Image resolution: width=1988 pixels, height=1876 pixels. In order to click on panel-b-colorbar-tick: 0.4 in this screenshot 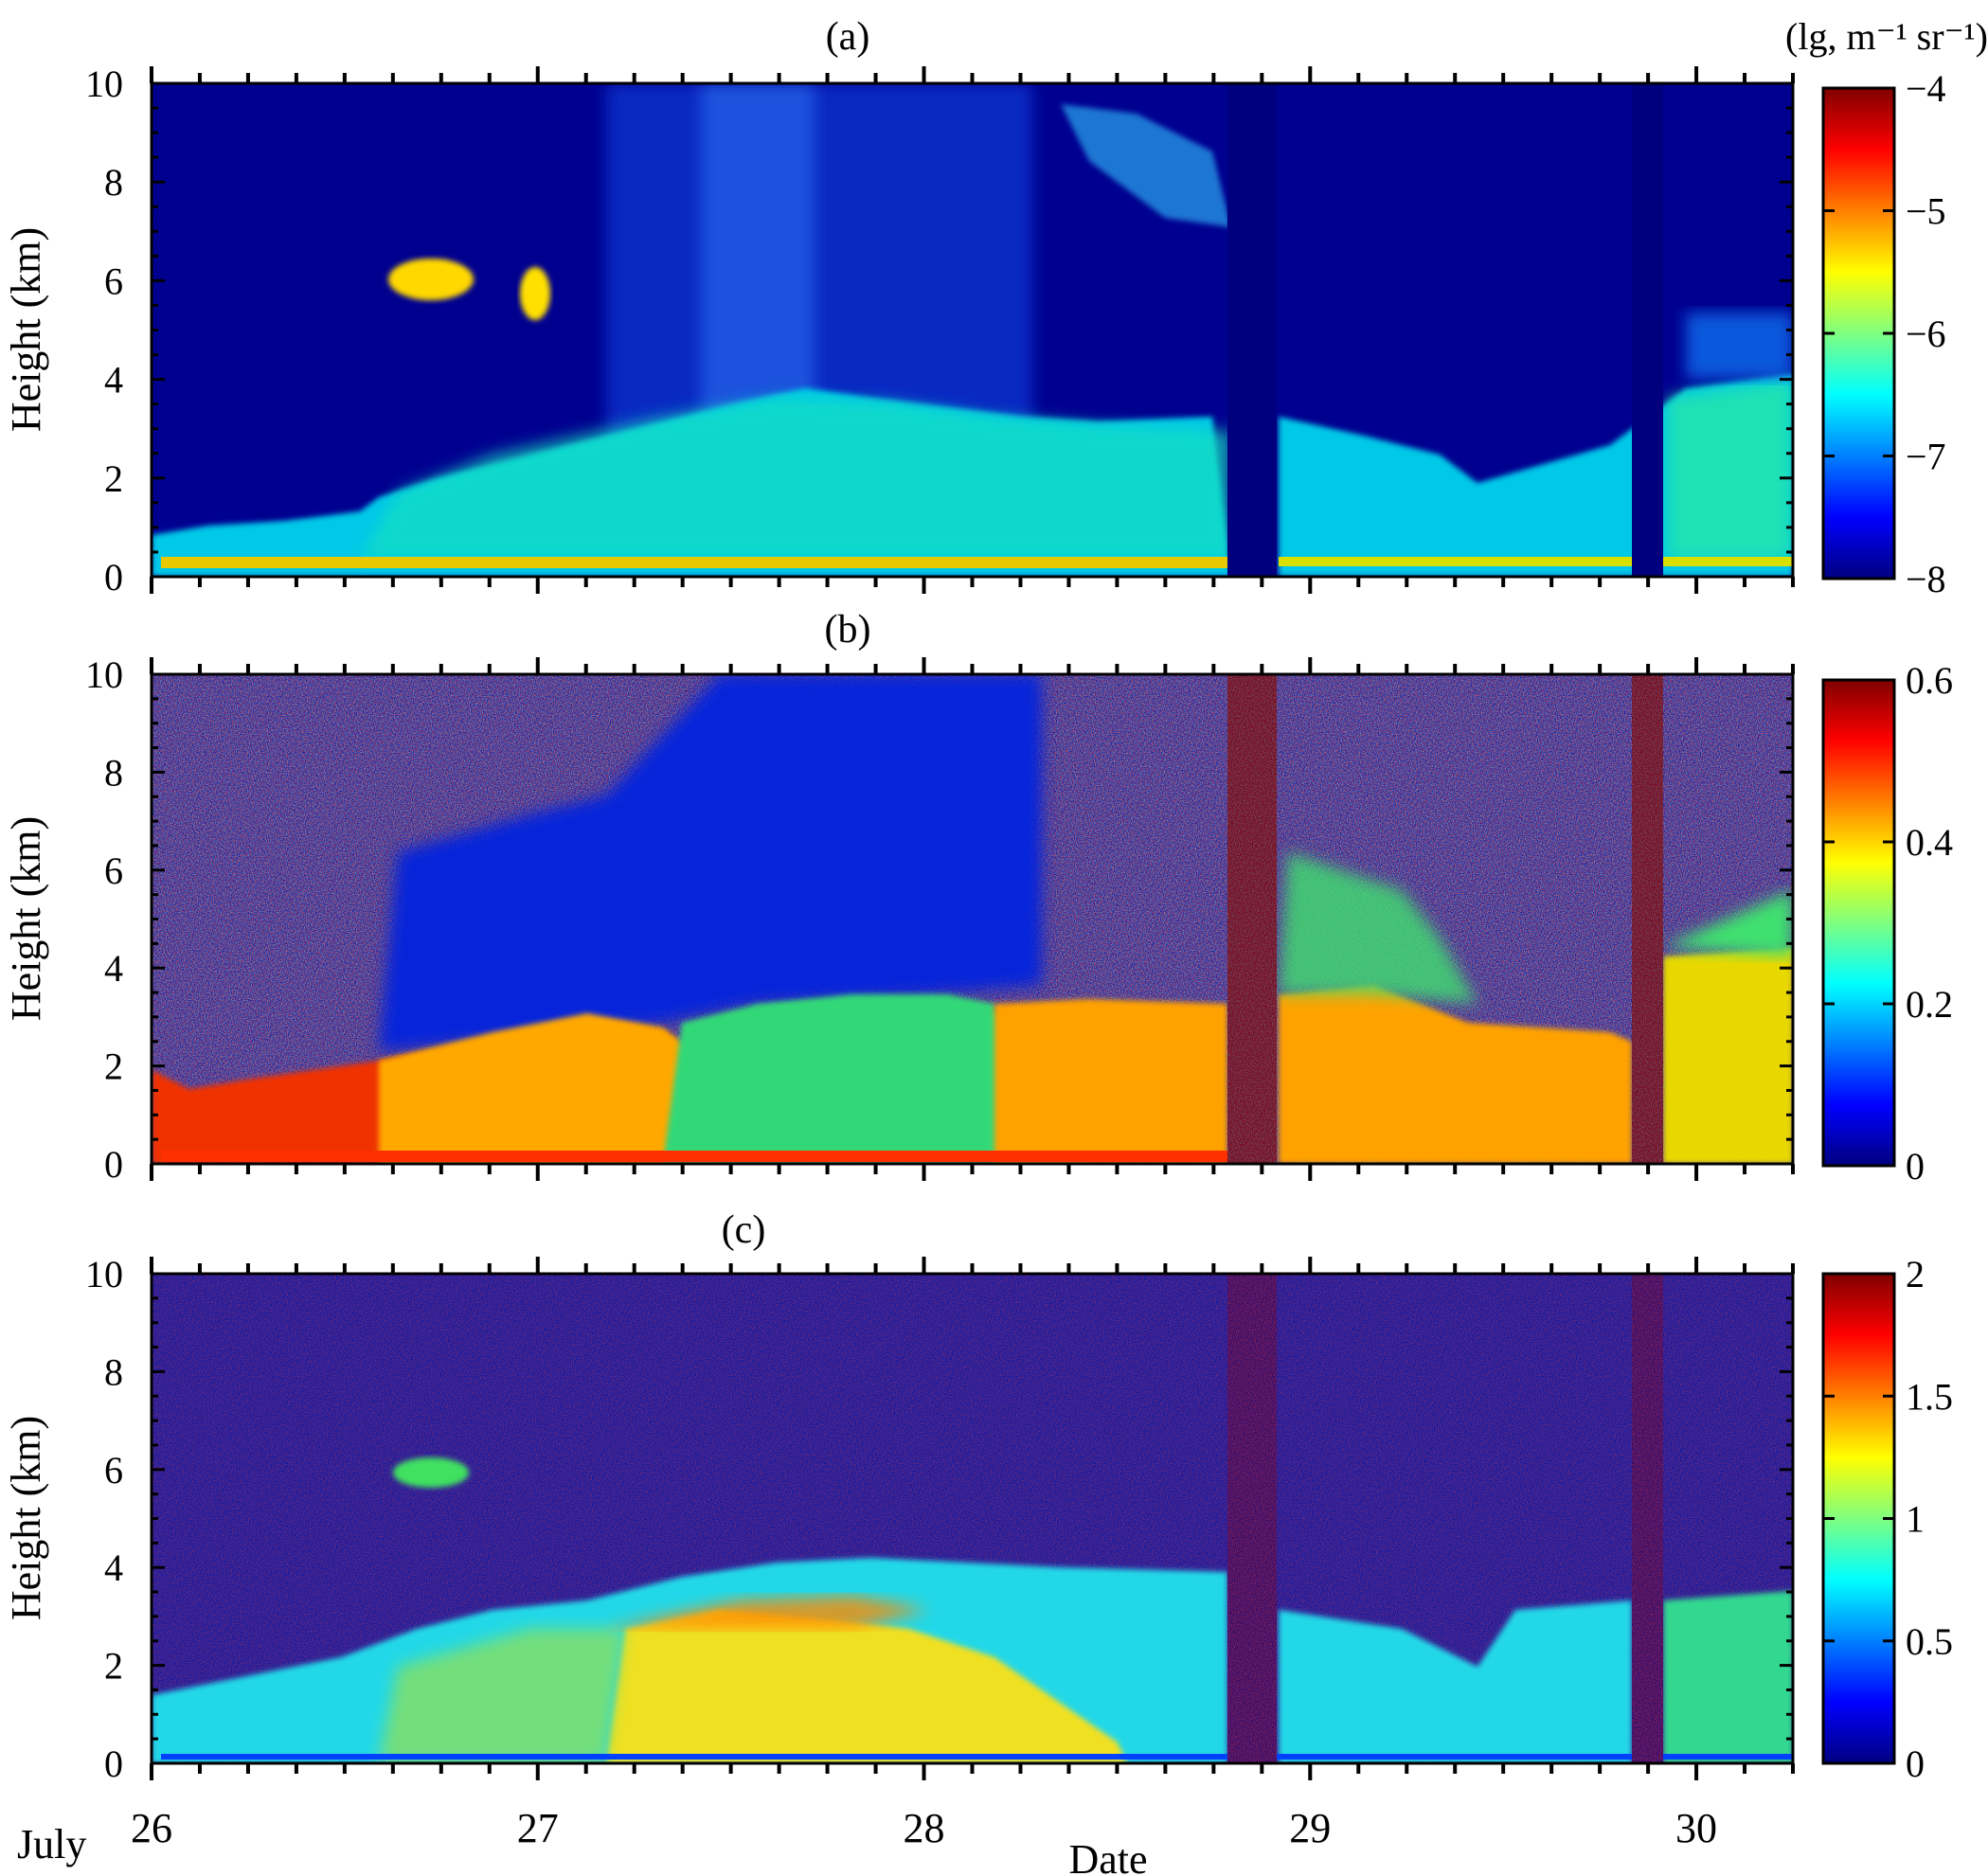, I will do `click(1929, 842)`.